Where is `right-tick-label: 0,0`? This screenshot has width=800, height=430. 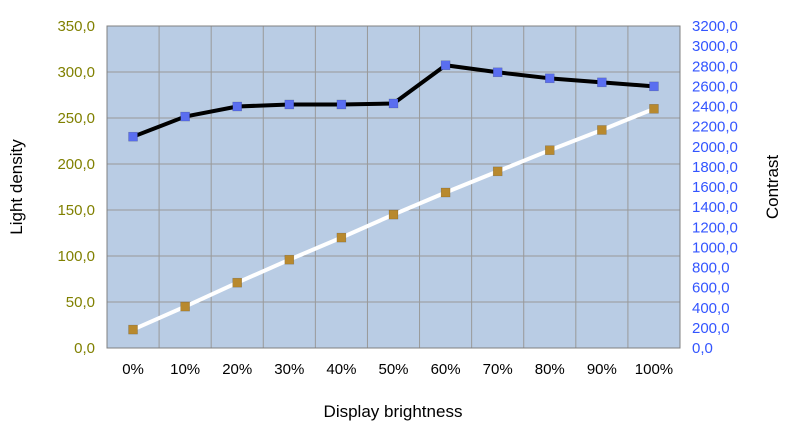
right-tick-label: 0,0 is located at coordinates (702, 348).